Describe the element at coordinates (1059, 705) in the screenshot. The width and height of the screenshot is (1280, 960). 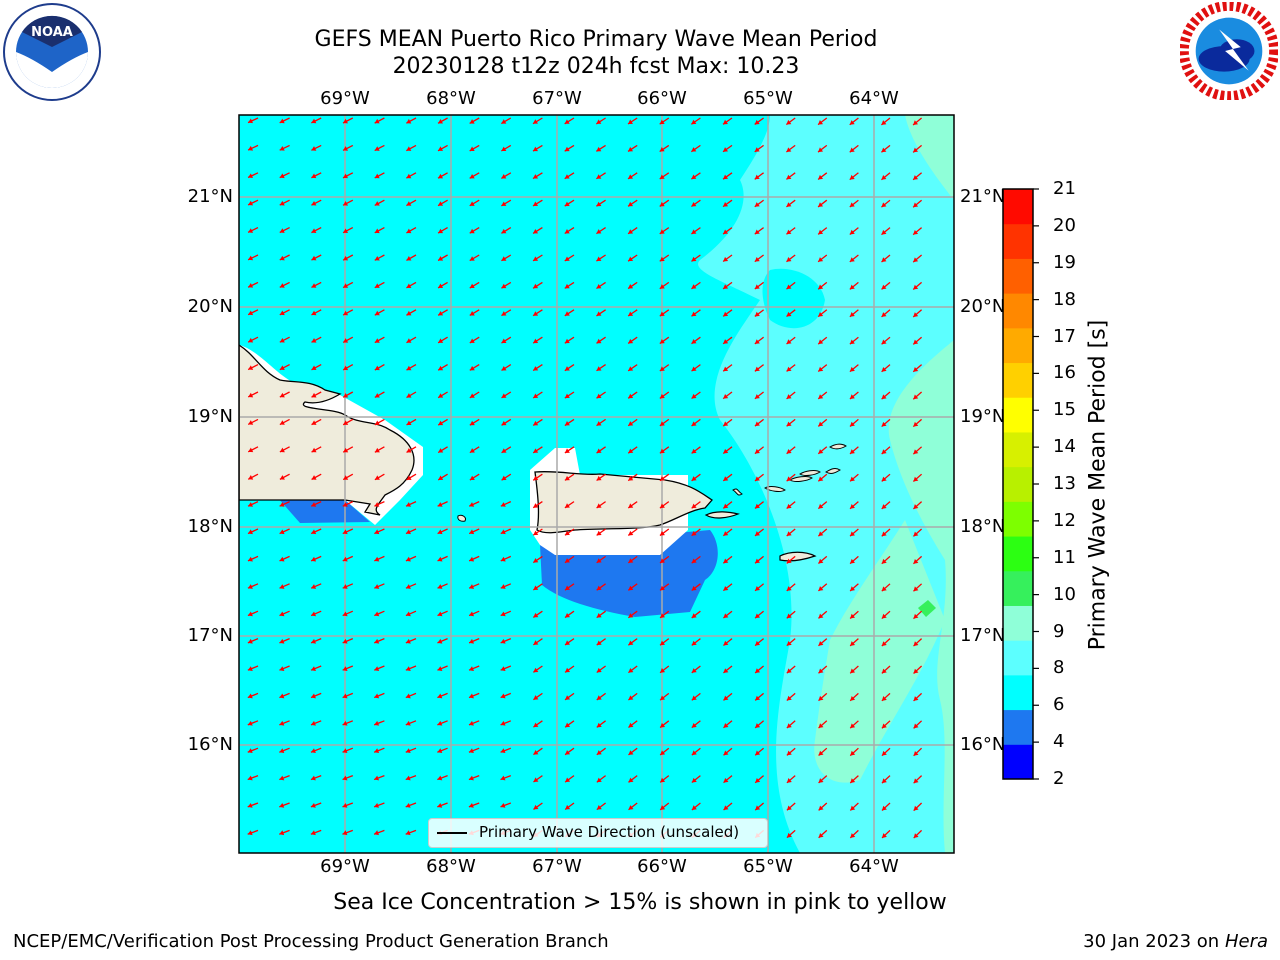
I see `colorbar-tick-label: 6` at that location.